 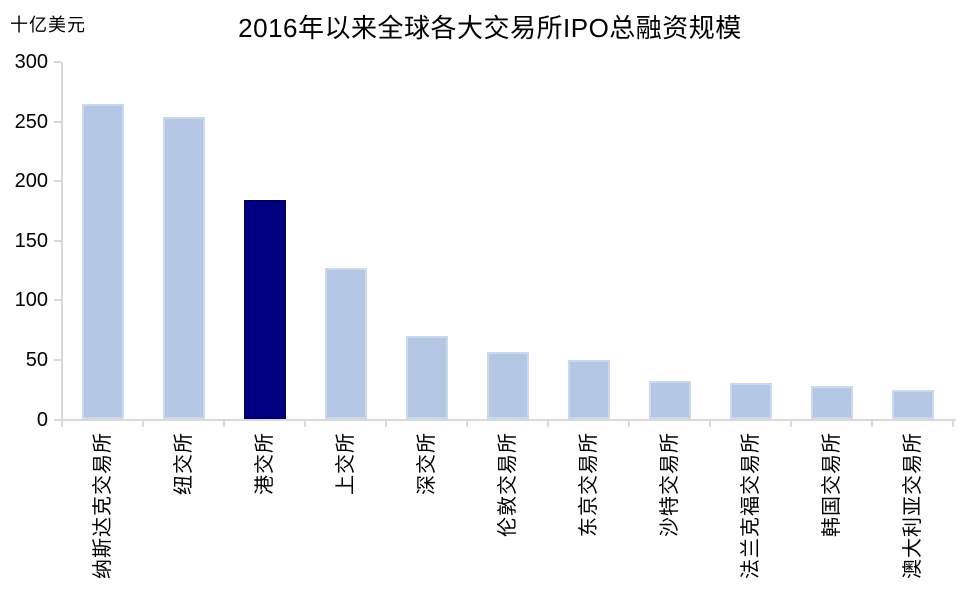 What do you see at coordinates (31, 121) in the screenshot?
I see `y-tick-label: 250` at bounding box center [31, 121].